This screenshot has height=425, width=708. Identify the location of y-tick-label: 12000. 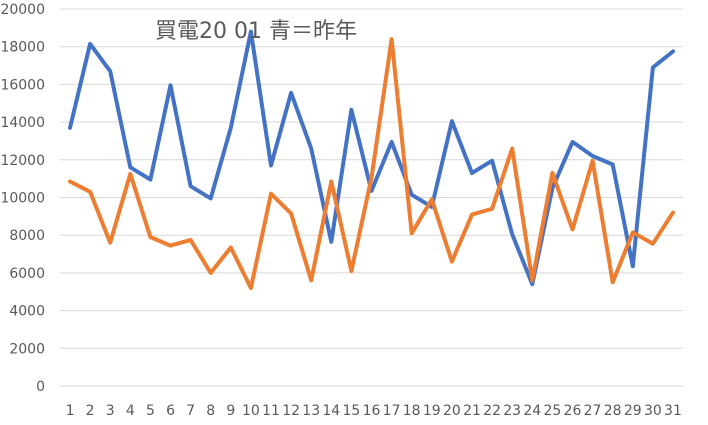
(22, 161).